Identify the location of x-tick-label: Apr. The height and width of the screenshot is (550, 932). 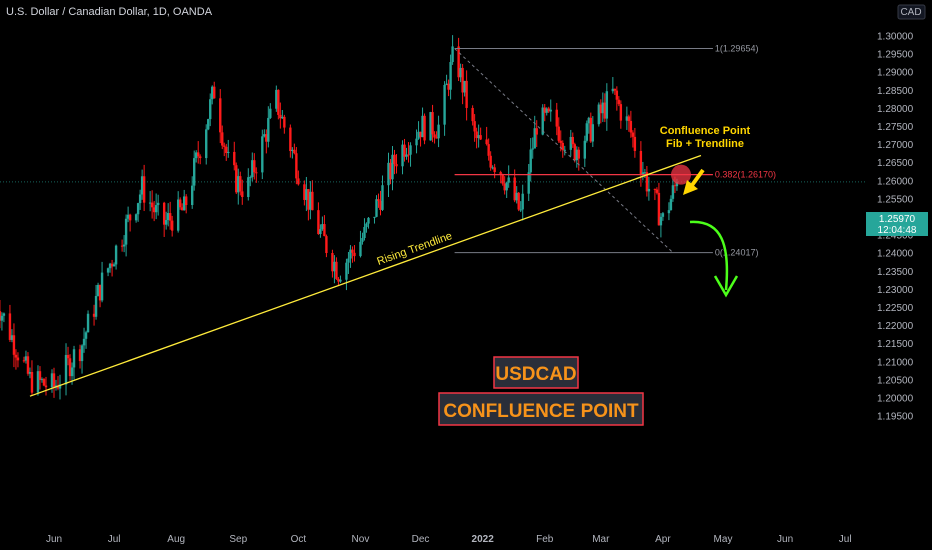
(663, 539).